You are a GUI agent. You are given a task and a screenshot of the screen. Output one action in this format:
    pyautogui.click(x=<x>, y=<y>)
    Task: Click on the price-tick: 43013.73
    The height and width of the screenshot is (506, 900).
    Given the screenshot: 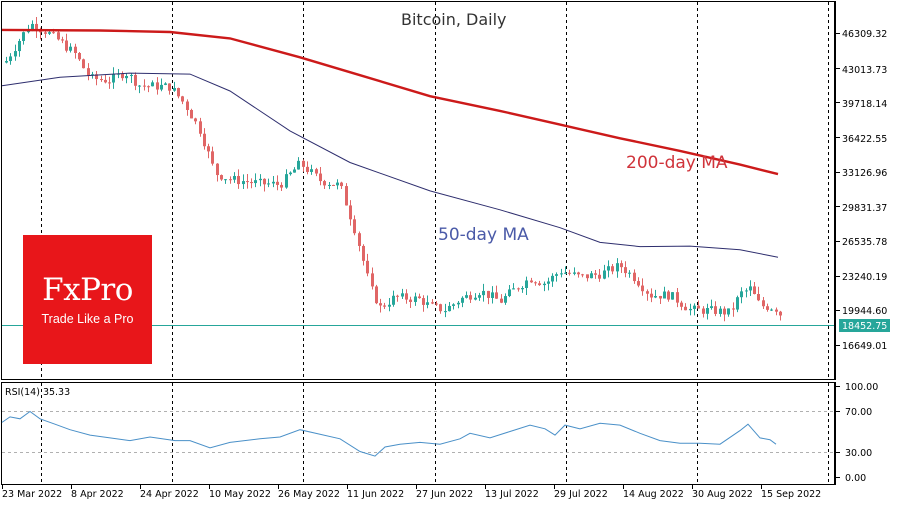 What is the action you would take?
    pyautogui.click(x=864, y=70)
    